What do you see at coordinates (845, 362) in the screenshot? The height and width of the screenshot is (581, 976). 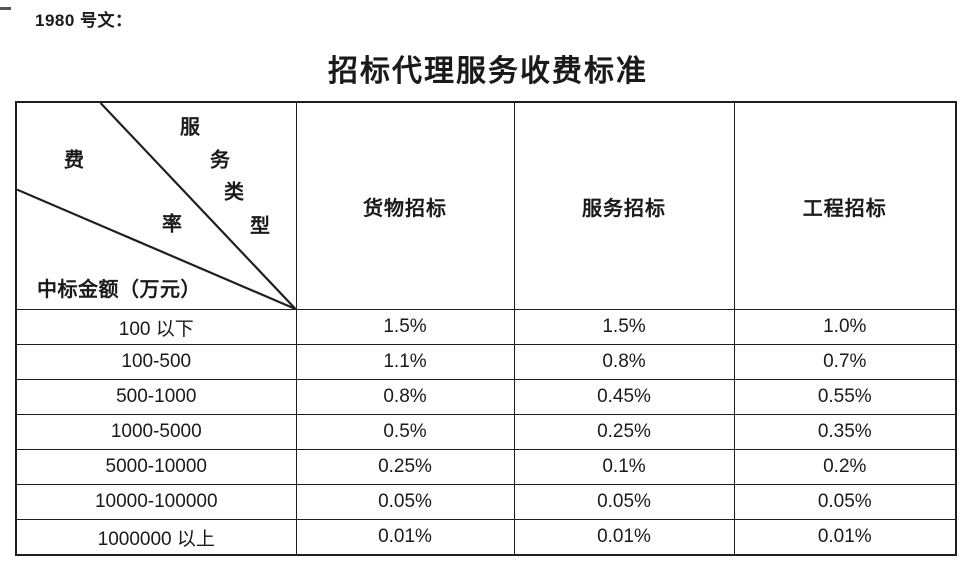 I see `cell-works-rate: 0.7%` at bounding box center [845, 362].